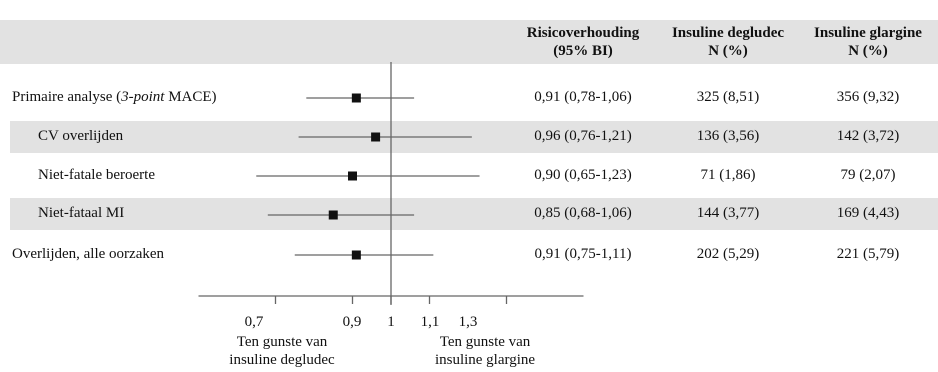 The image size is (938, 372). What do you see at coordinates (868, 33) in the screenshot?
I see `col-header-glargine-line1: Insuline glargine` at bounding box center [868, 33].